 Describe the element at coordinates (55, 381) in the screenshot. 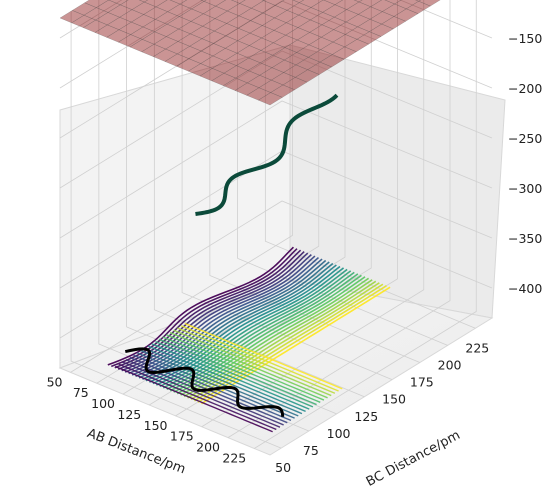

I see `x-tick-label: 50` at that location.